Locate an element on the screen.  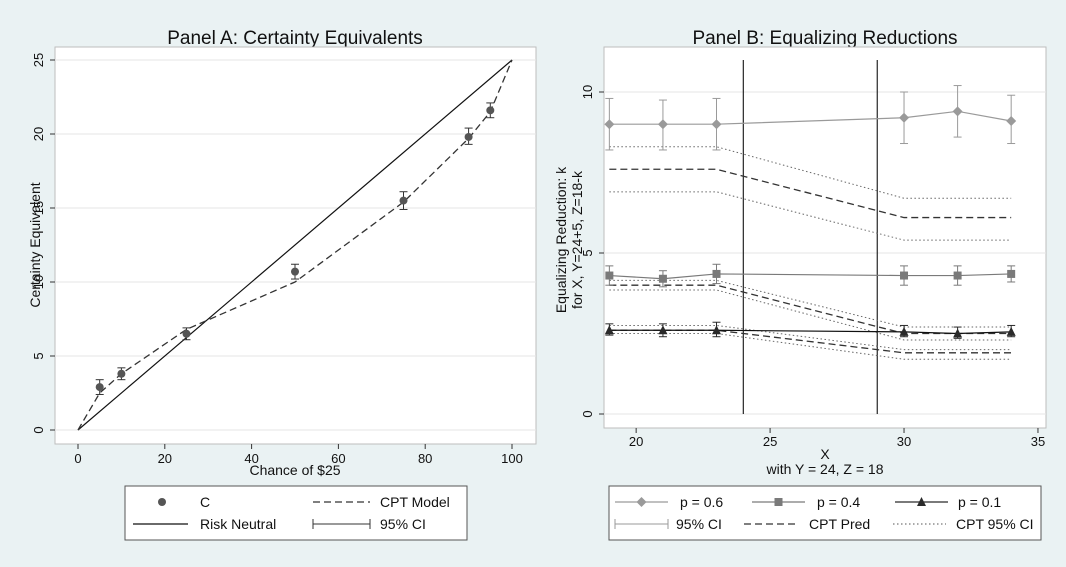
panel-b-ylabel-note: for X, Y=24+5, Z=18-k is located at coordinates (577, 239).